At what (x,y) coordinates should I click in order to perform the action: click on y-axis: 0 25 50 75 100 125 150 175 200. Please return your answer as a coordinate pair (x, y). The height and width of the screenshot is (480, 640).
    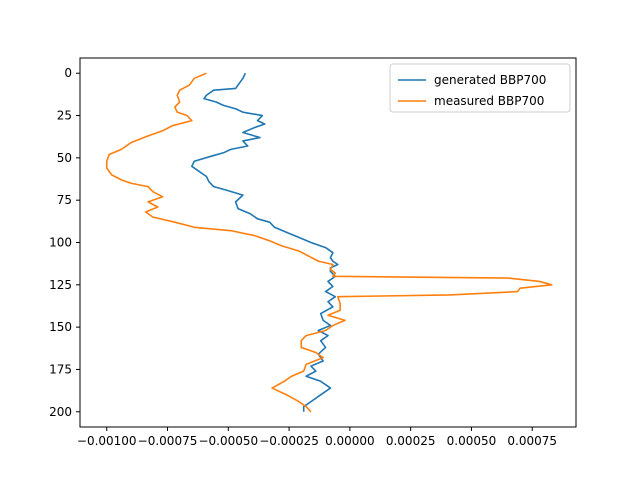
    Looking at the image, I should click on (64, 242).